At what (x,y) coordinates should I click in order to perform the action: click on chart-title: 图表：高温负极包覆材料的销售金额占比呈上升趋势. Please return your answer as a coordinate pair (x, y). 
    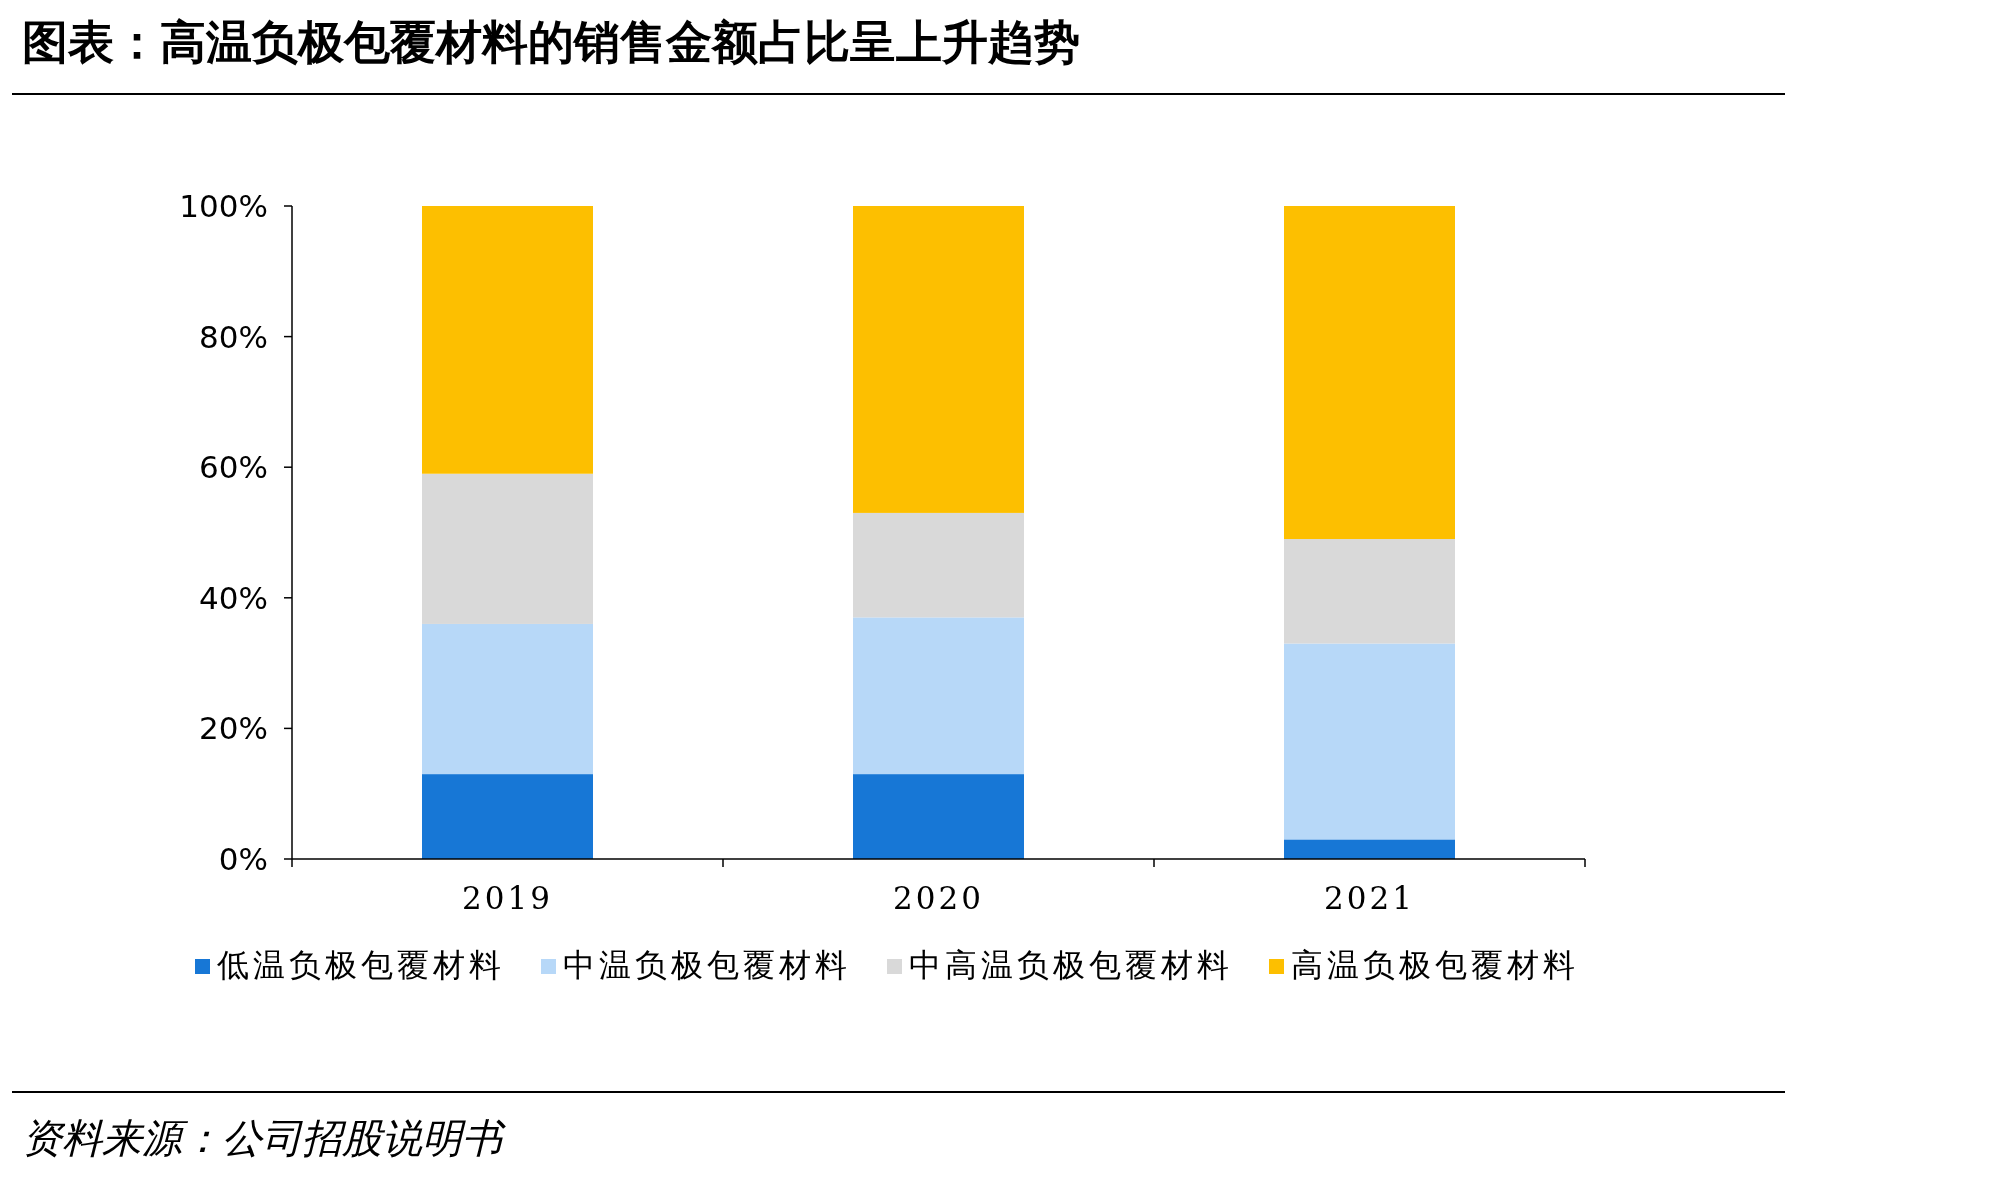
    Looking at the image, I should click on (551, 42).